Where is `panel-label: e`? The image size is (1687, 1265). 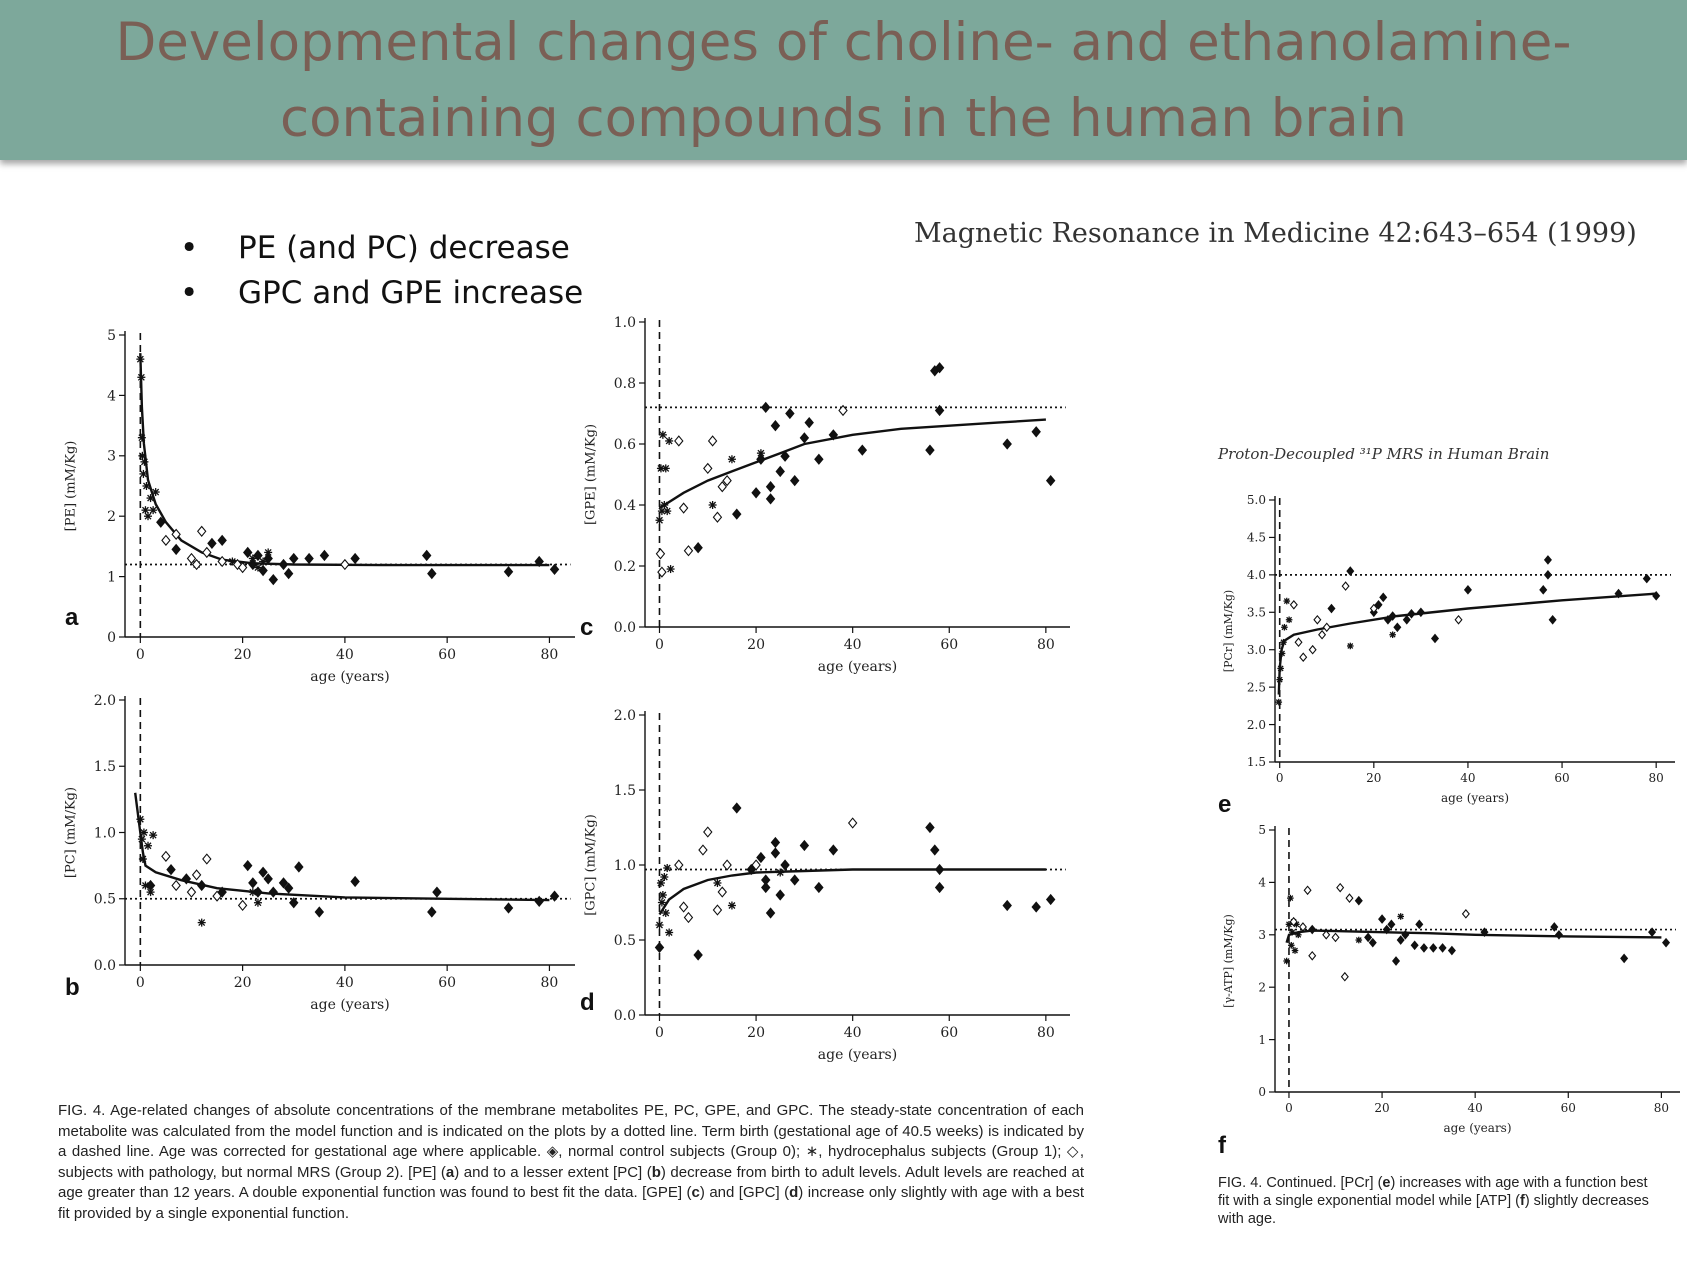 panel-label: e is located at coordinates (1224, 804).